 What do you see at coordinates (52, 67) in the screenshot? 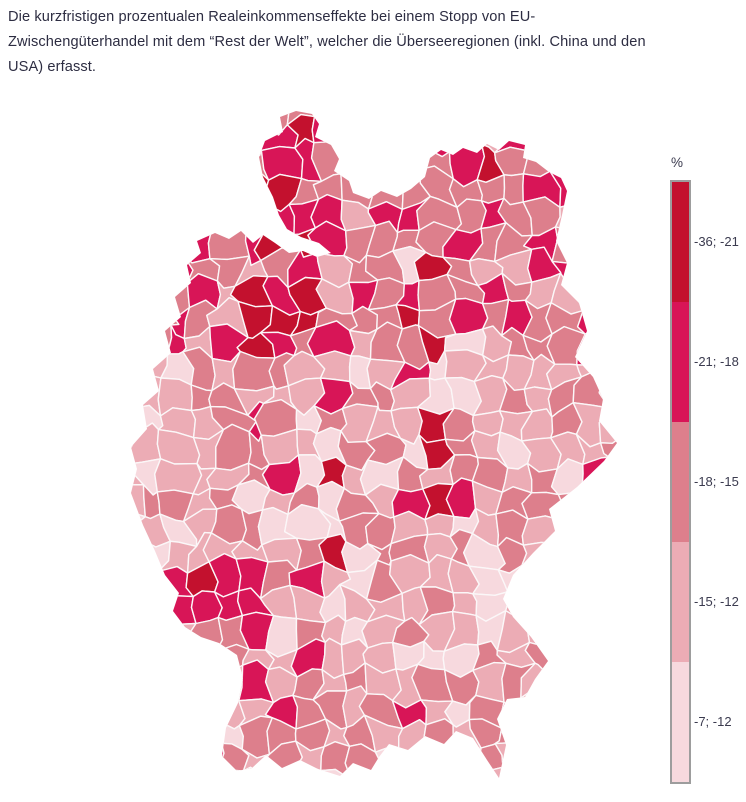
I see `caption-line-3: USA) erfasst.` at bounding box center [52, 67].